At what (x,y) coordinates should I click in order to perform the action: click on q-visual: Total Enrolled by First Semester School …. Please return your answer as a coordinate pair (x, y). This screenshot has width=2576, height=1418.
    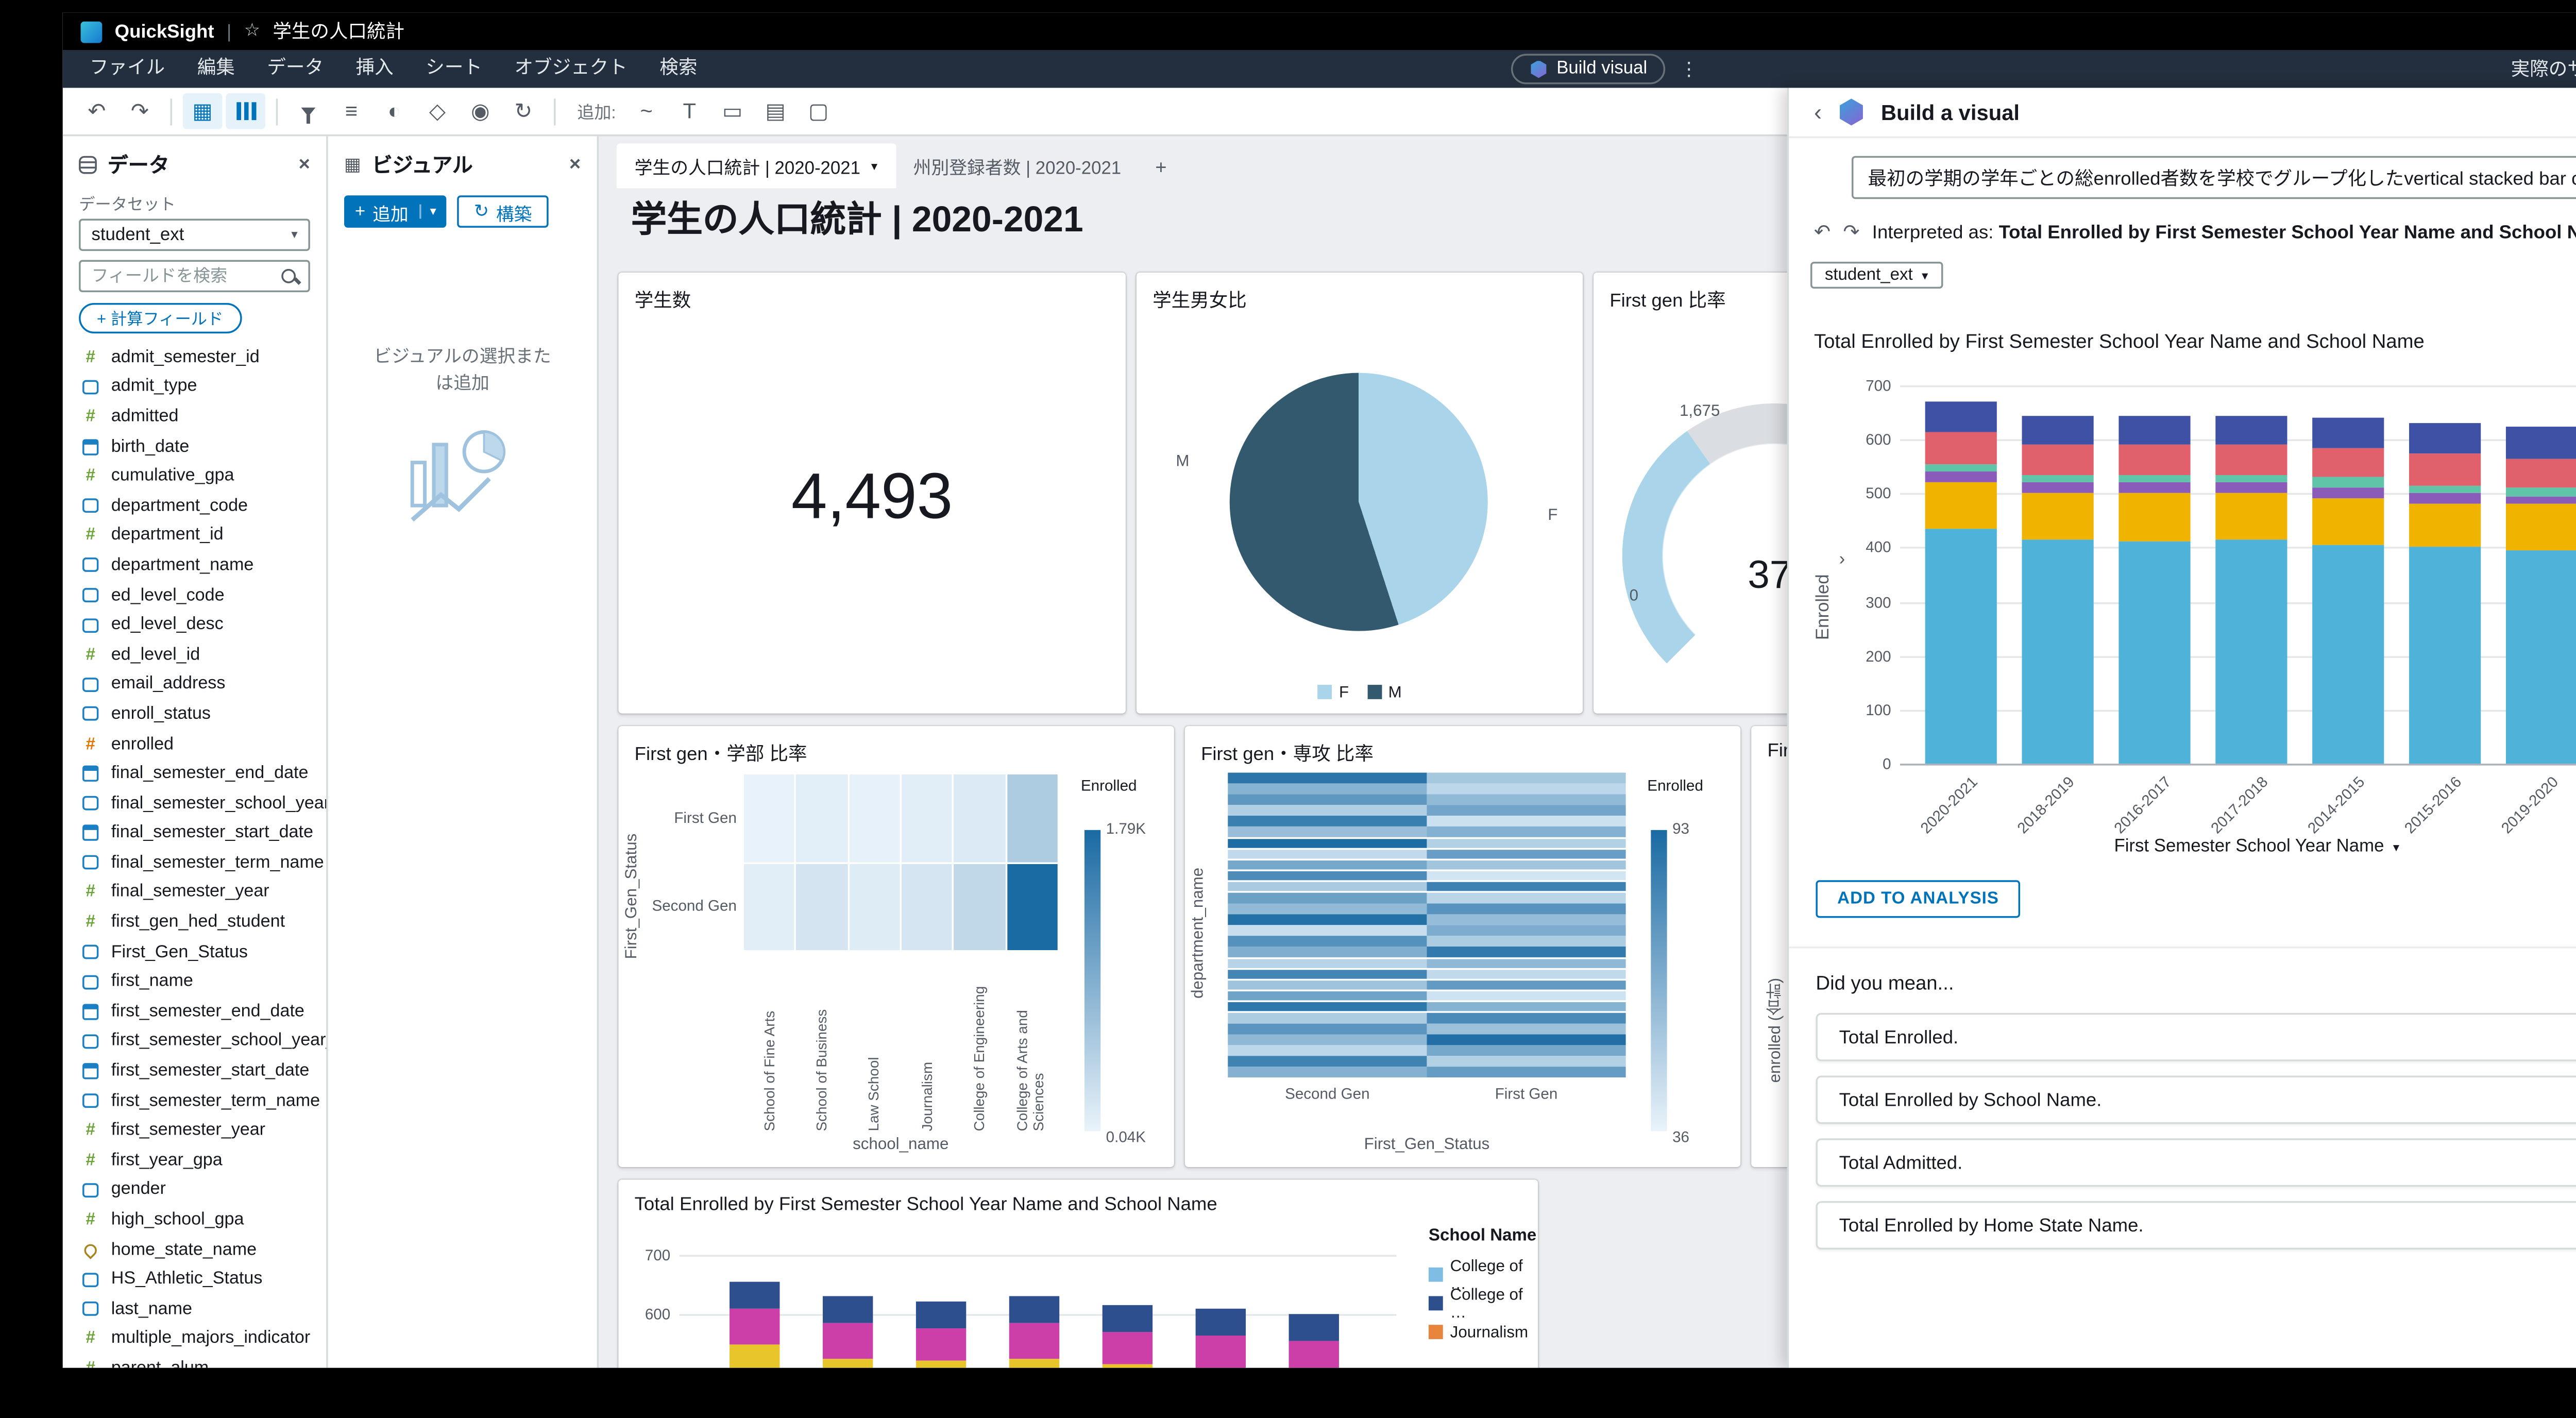
    Looking at the image, I should click on (2193, 588).